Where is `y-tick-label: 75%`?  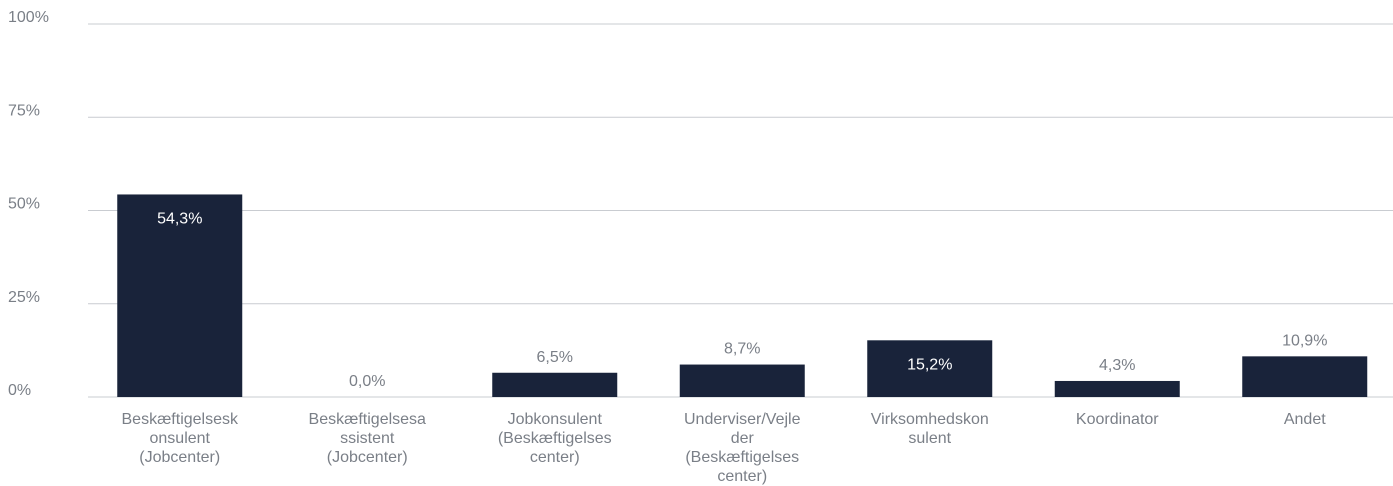 y-tick-label: 75% is located at coordinates (24, 110).